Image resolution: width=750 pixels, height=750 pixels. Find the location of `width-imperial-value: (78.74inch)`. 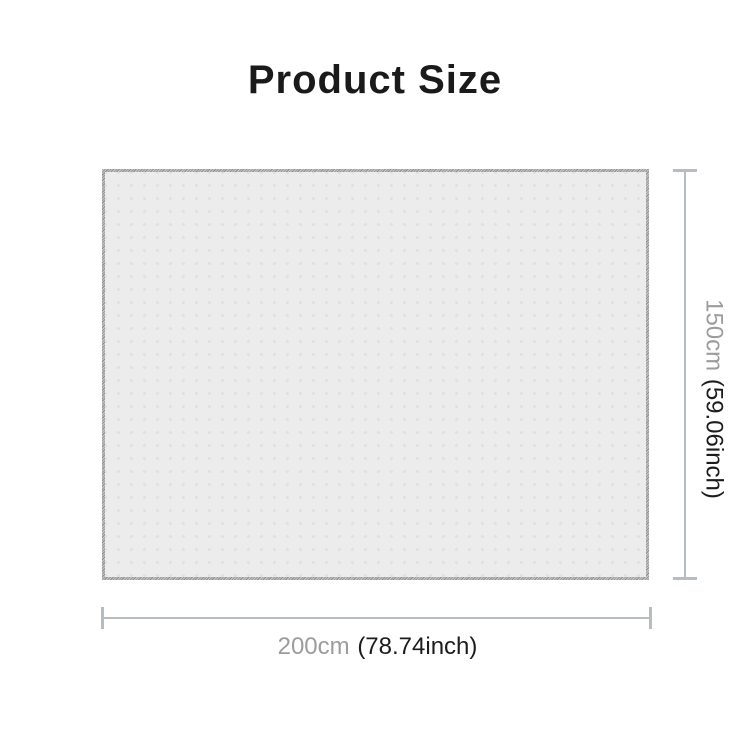

width-imperial-value: (78.74inch) is located at coordinates (417, 646).